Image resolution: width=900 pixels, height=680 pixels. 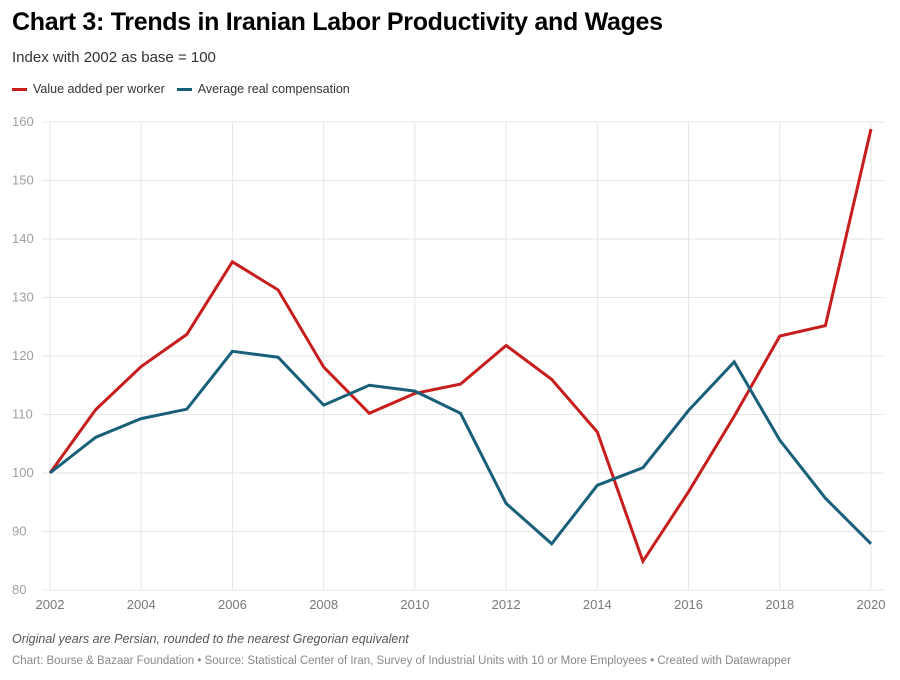 What do you see at coordinates (50, 604) in the screenshot?
I see `x-tick-label-2002: 2002` at bounding box center [50, 604].